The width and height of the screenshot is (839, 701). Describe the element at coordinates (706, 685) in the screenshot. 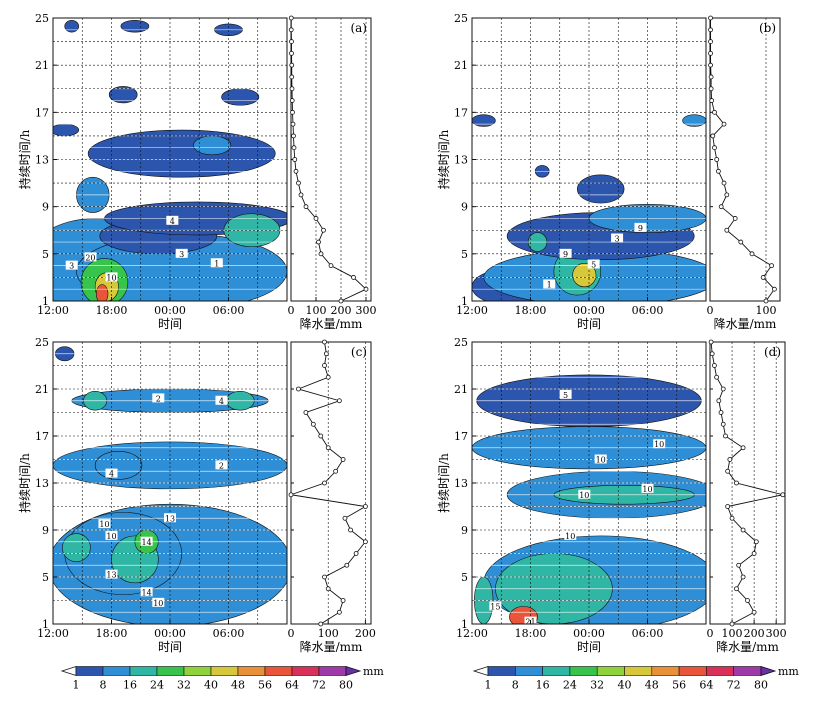

I see `colorbar-tick-label: 64` at that location.